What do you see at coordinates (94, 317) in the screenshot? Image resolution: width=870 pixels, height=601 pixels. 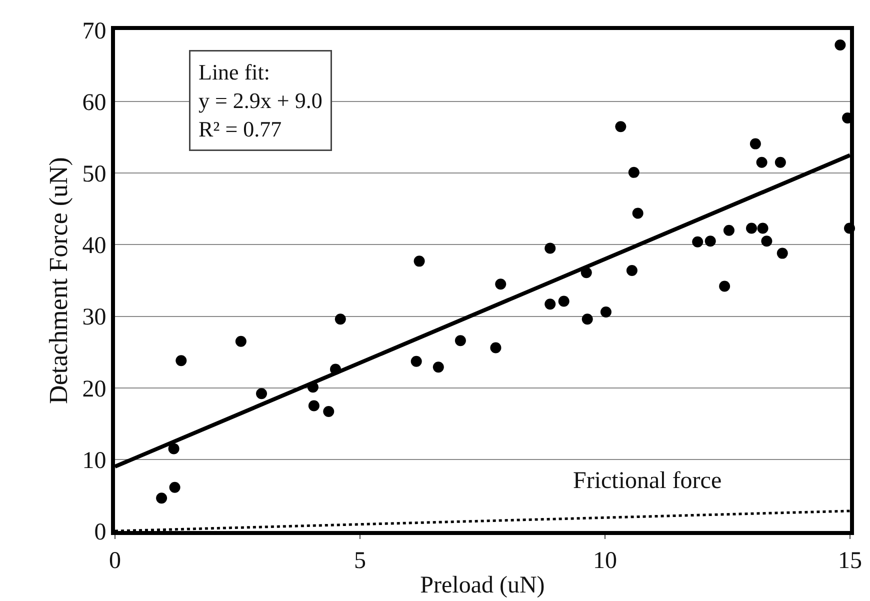 I see `y-tick-label: 30` at bounding box center [94, 317].